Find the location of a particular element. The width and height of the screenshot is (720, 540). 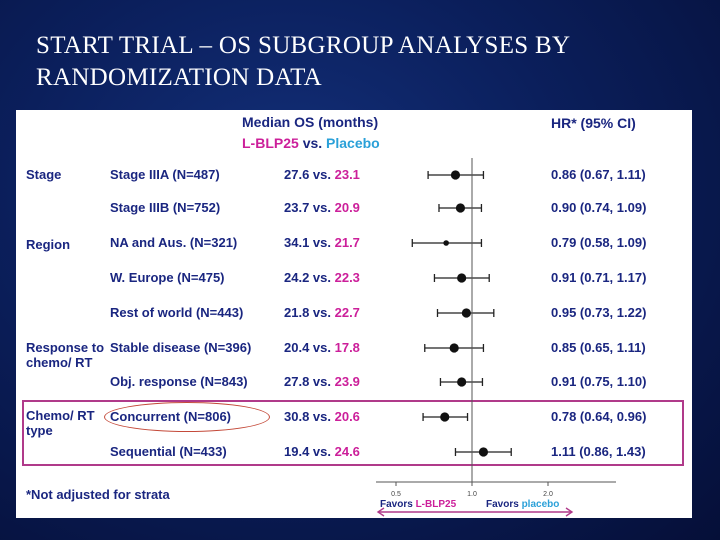

favors-right-arm: placebo is located at coordinates (540, 504).